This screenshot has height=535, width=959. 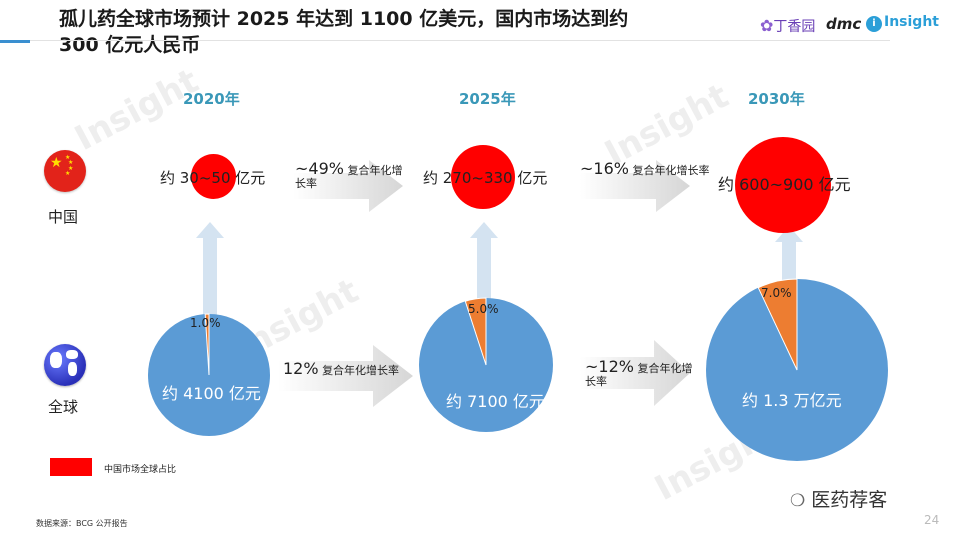 I want to click on wechat-watermark: ❍ 医药荐客, so click(x=838, y=498).